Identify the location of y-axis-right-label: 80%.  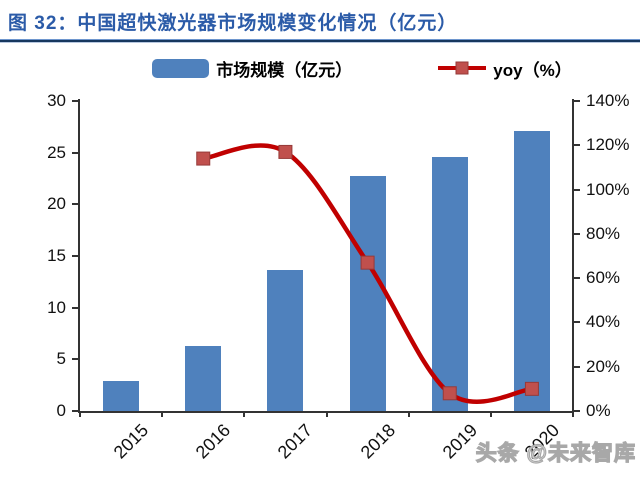
(603, 233).